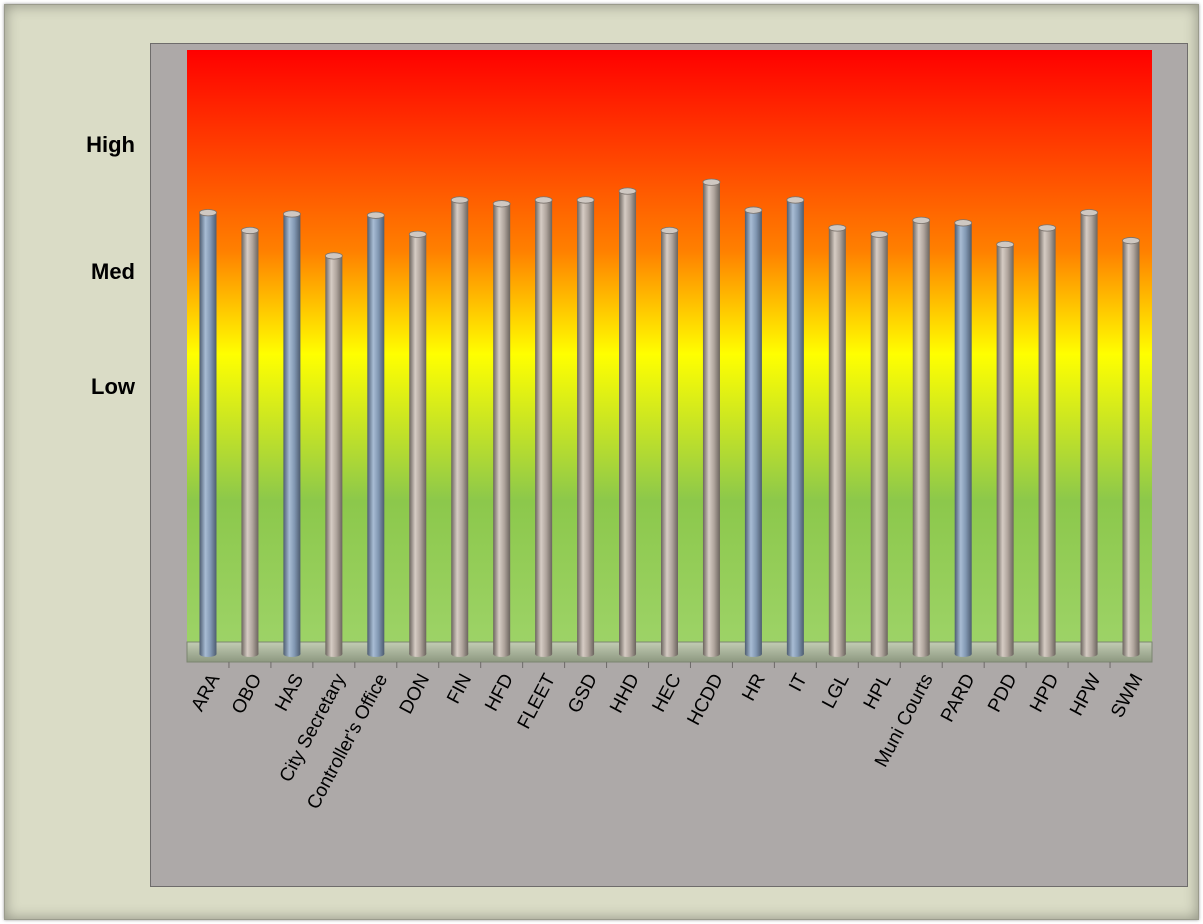  Describe the element at coordinates (878, 691) in the screenshot. I see `x-tick-label: HPL` at that location.